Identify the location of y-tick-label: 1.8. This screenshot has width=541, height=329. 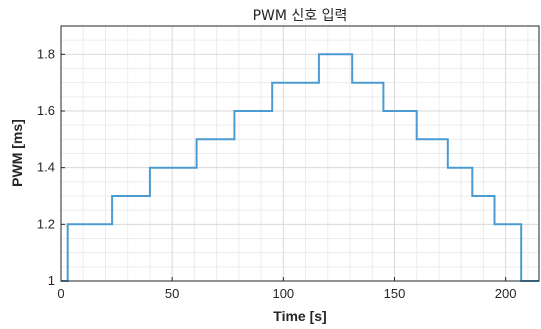
(46, 53).